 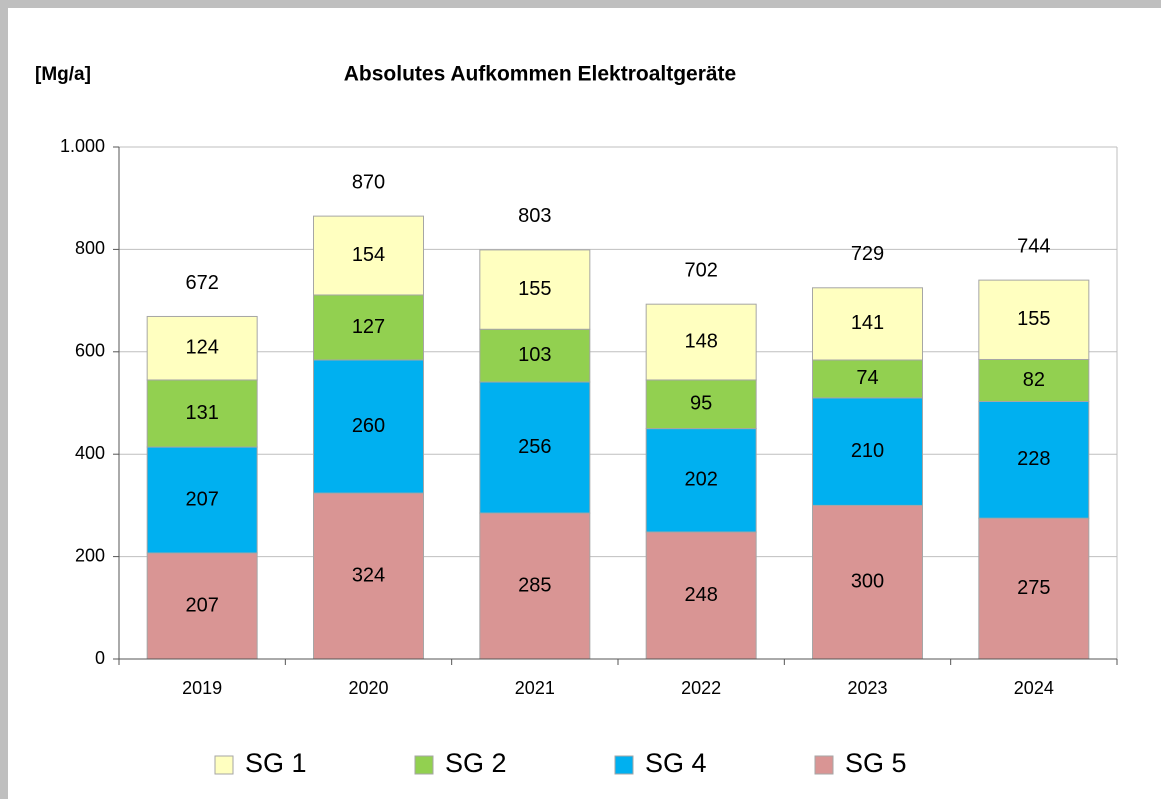 I want to click on legend-label: SG 1, so click(x=276, y=763).